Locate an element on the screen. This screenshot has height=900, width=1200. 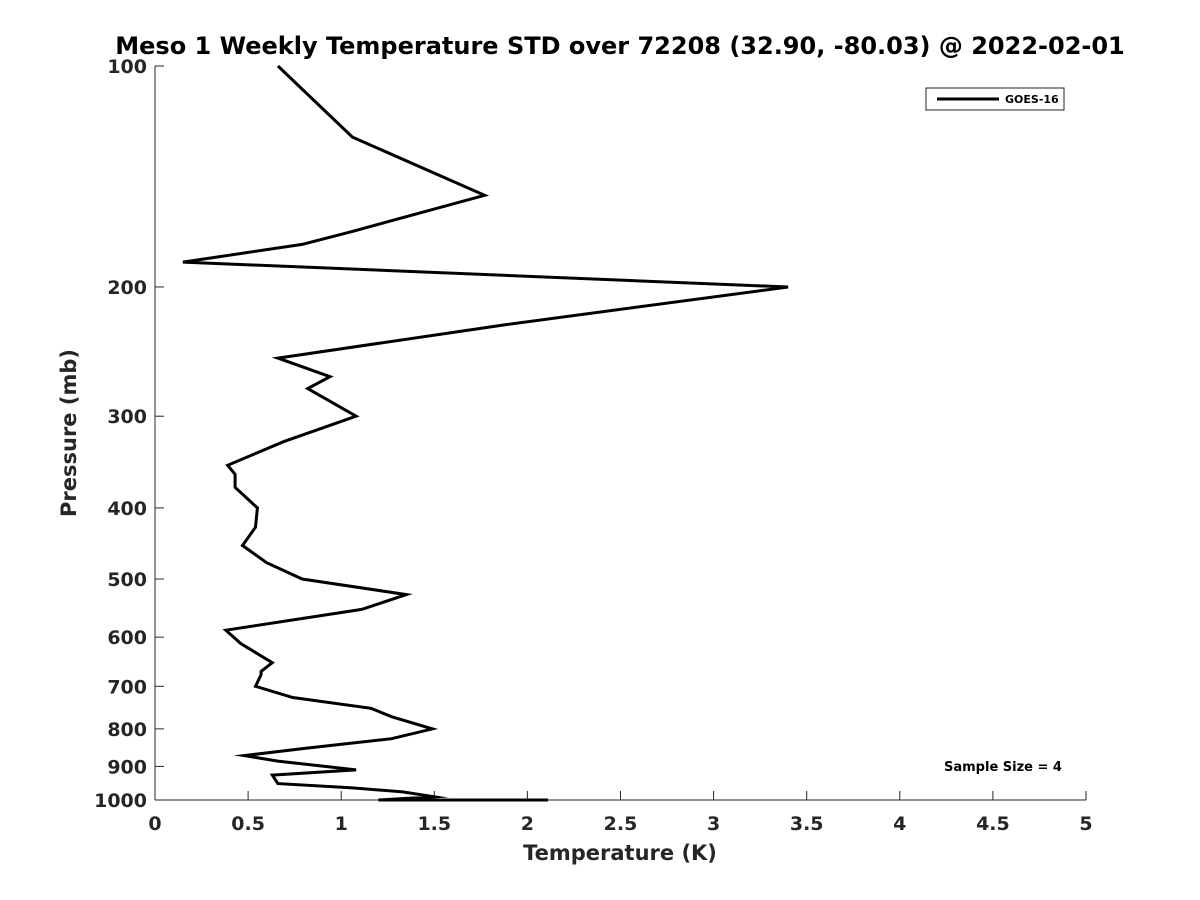
x-tick-label: 5 is located at coordinates (1085, 824).